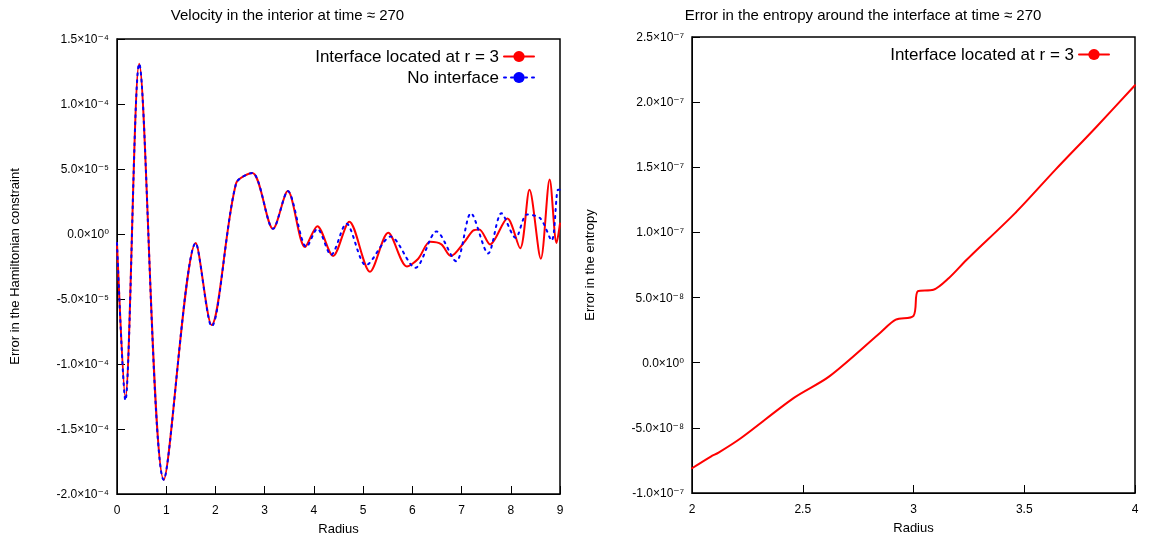 The image size is (1151, 556). What do you see at coordinates (589, 264) in the screenshot?
I see `y-axis-title: Error in the entropy` at bounding box center [589, 264].